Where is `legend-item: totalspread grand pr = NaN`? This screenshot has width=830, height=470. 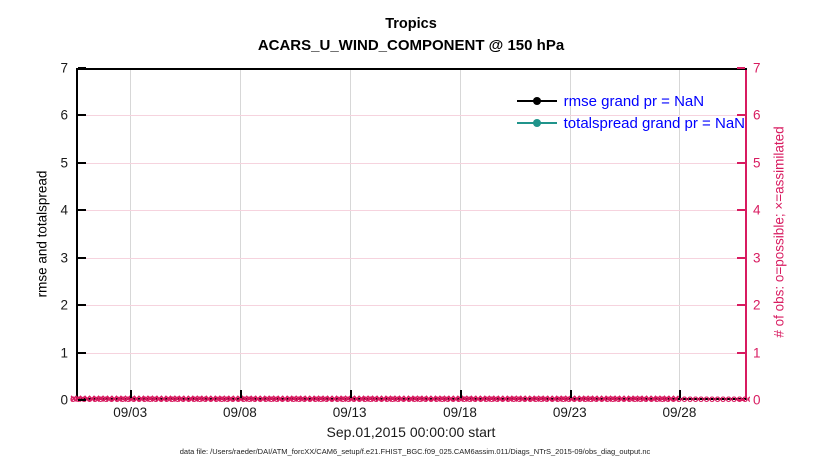 legend-item: totalspread grand pr = NaN is located at coordinates (630, 123).